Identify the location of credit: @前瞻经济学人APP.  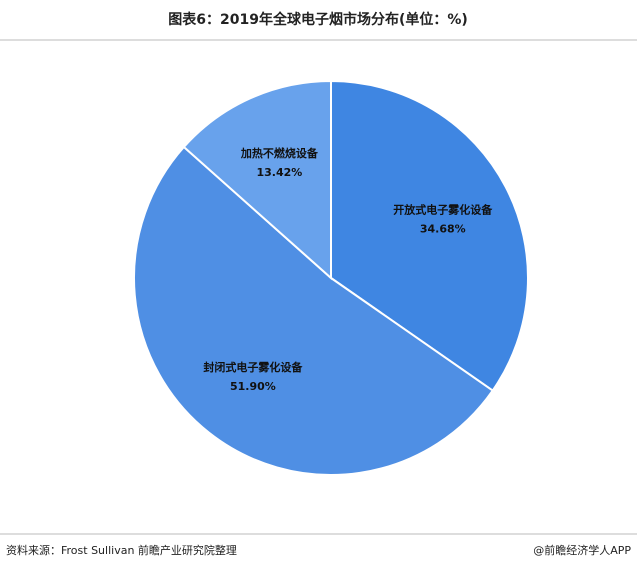
(582, 550).